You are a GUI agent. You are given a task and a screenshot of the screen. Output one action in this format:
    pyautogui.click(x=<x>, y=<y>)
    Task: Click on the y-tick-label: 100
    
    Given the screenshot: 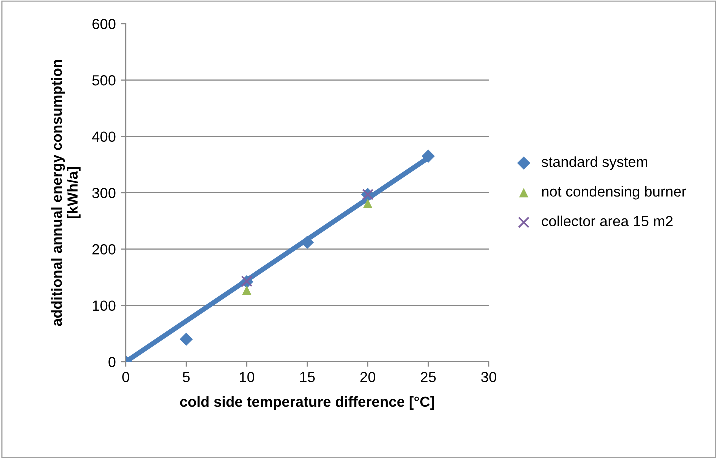 What is the action you would take?
    pyautogui.click(x=104, y=306)
    